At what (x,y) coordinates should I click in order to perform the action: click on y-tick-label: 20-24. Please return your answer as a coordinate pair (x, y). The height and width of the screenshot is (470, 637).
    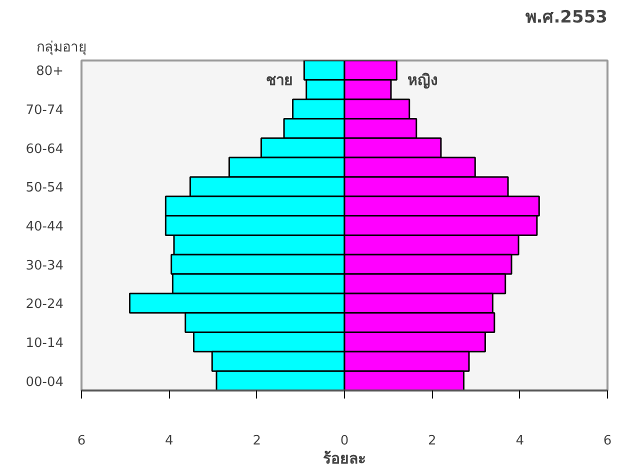
    Looking at the image, I should click on (45, 304).